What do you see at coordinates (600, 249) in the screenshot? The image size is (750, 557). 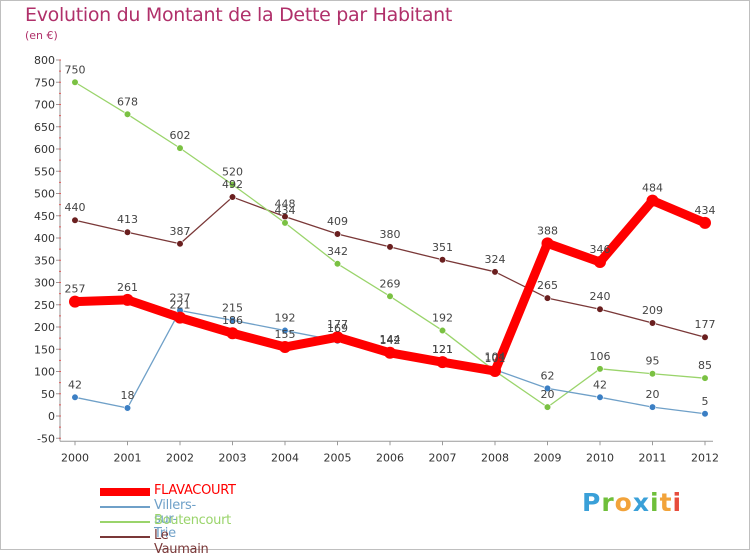 I see `data-label: 346` at bounding box center [600, 249].